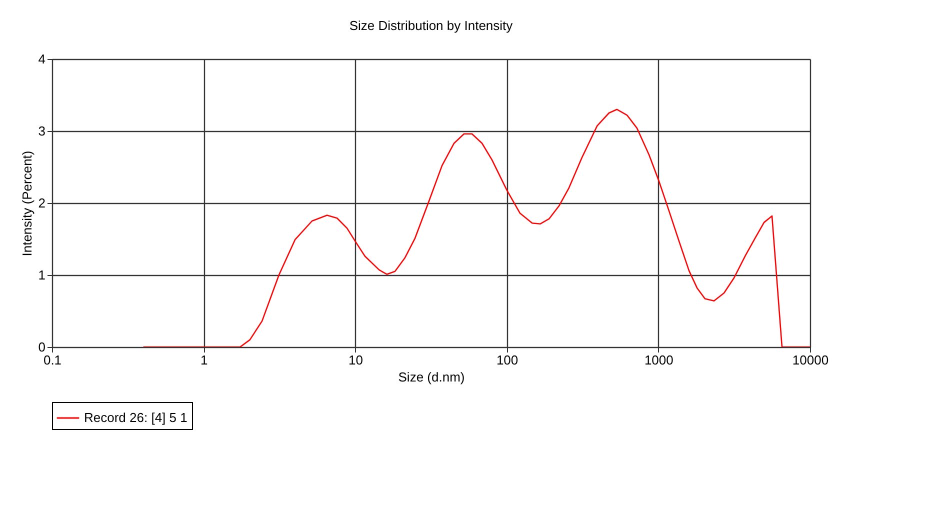 This screenshot has width=946, height=515. What do you see at coordinates (42, 59) in the screenshot?
I see `y-tick-label: 4` at bounding box center [42, 59].